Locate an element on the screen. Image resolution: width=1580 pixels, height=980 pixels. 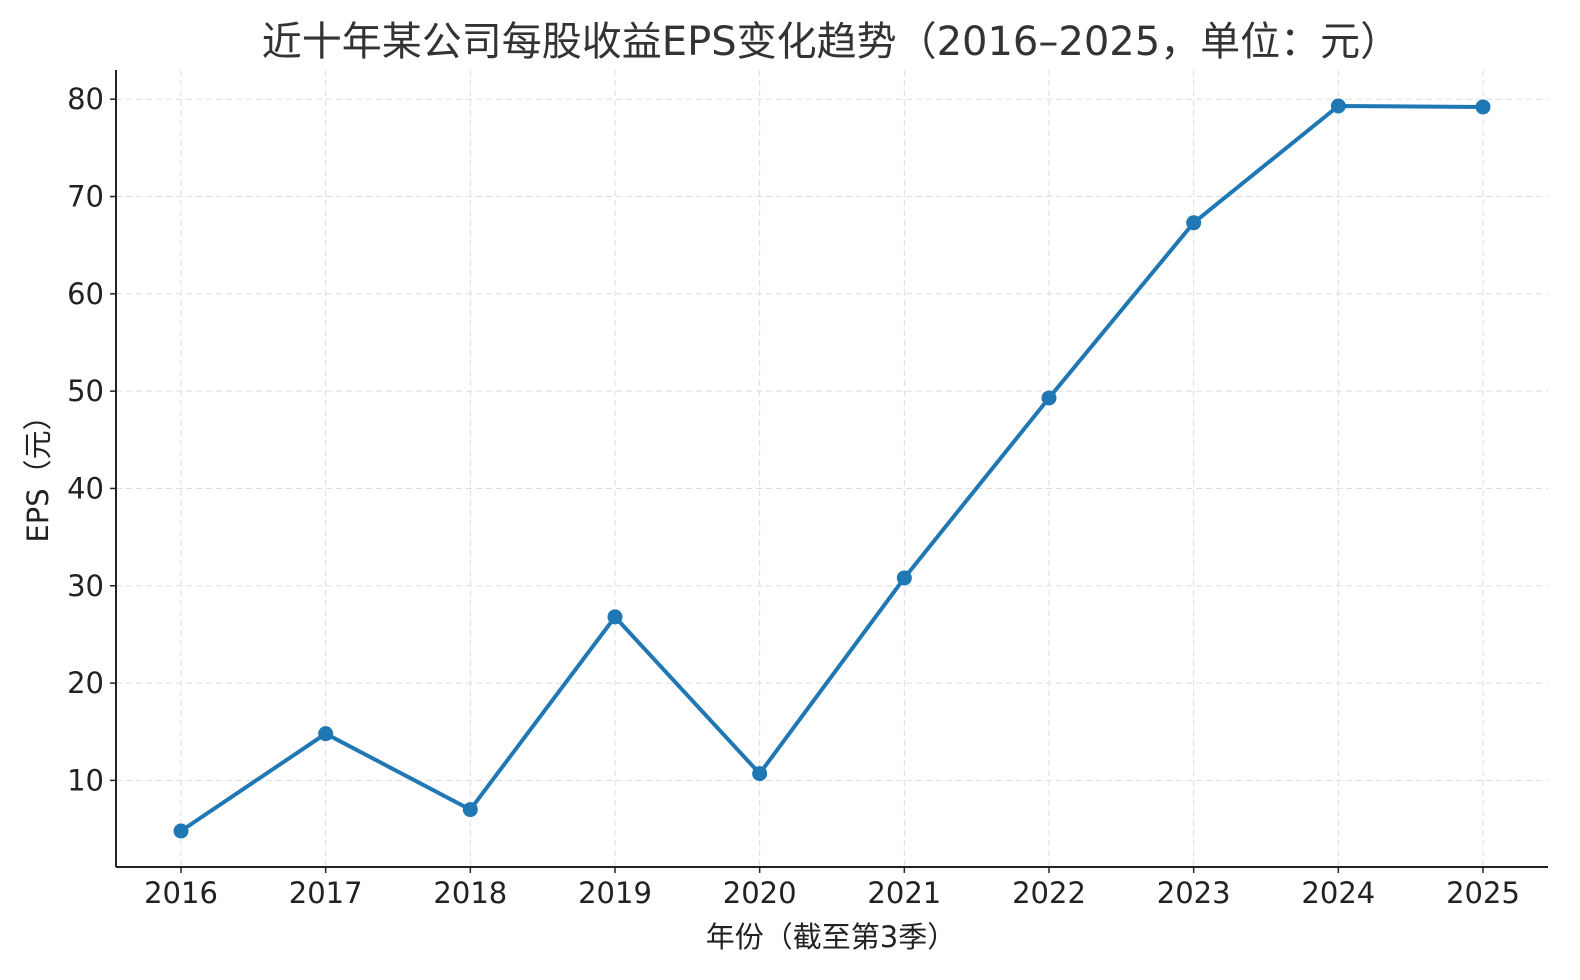
data-point-2022 is located at coordinates (1049, 398).